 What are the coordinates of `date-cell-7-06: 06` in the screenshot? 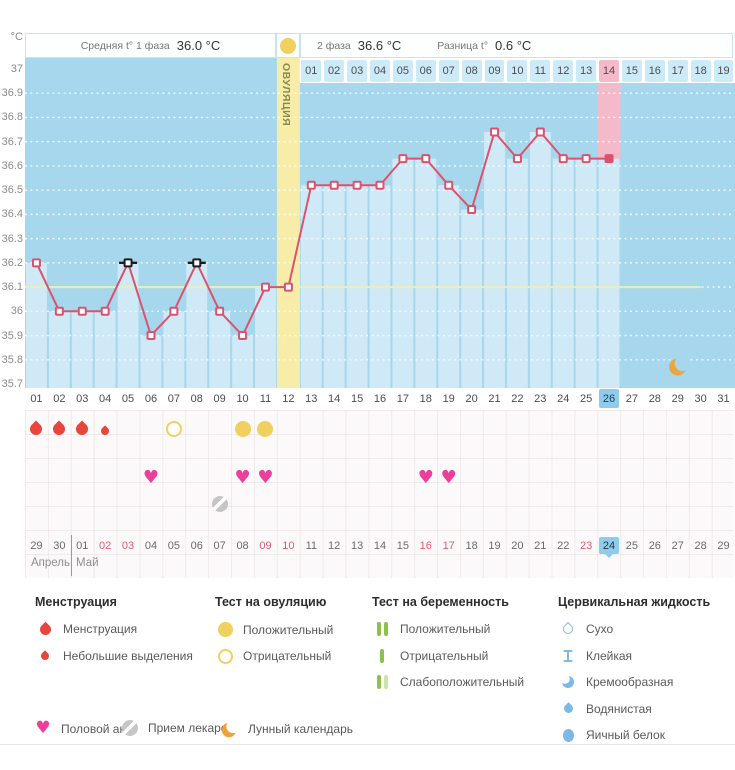 It's located at (196, 545).